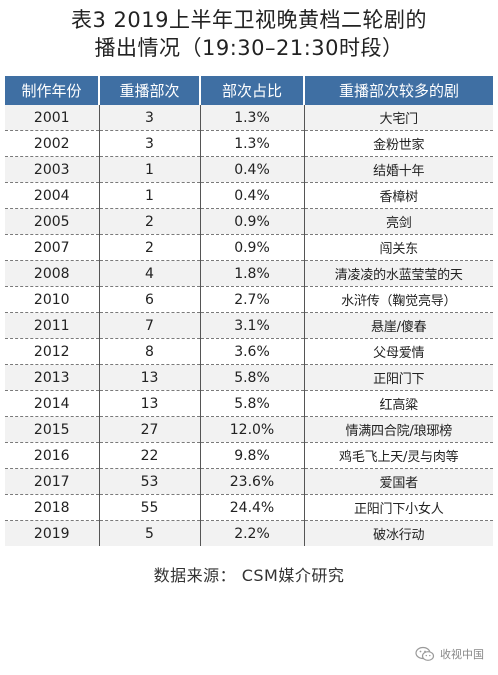 The image size is (498, 675). I want to click on cell-rerun-count: 22, so click(149, 455).